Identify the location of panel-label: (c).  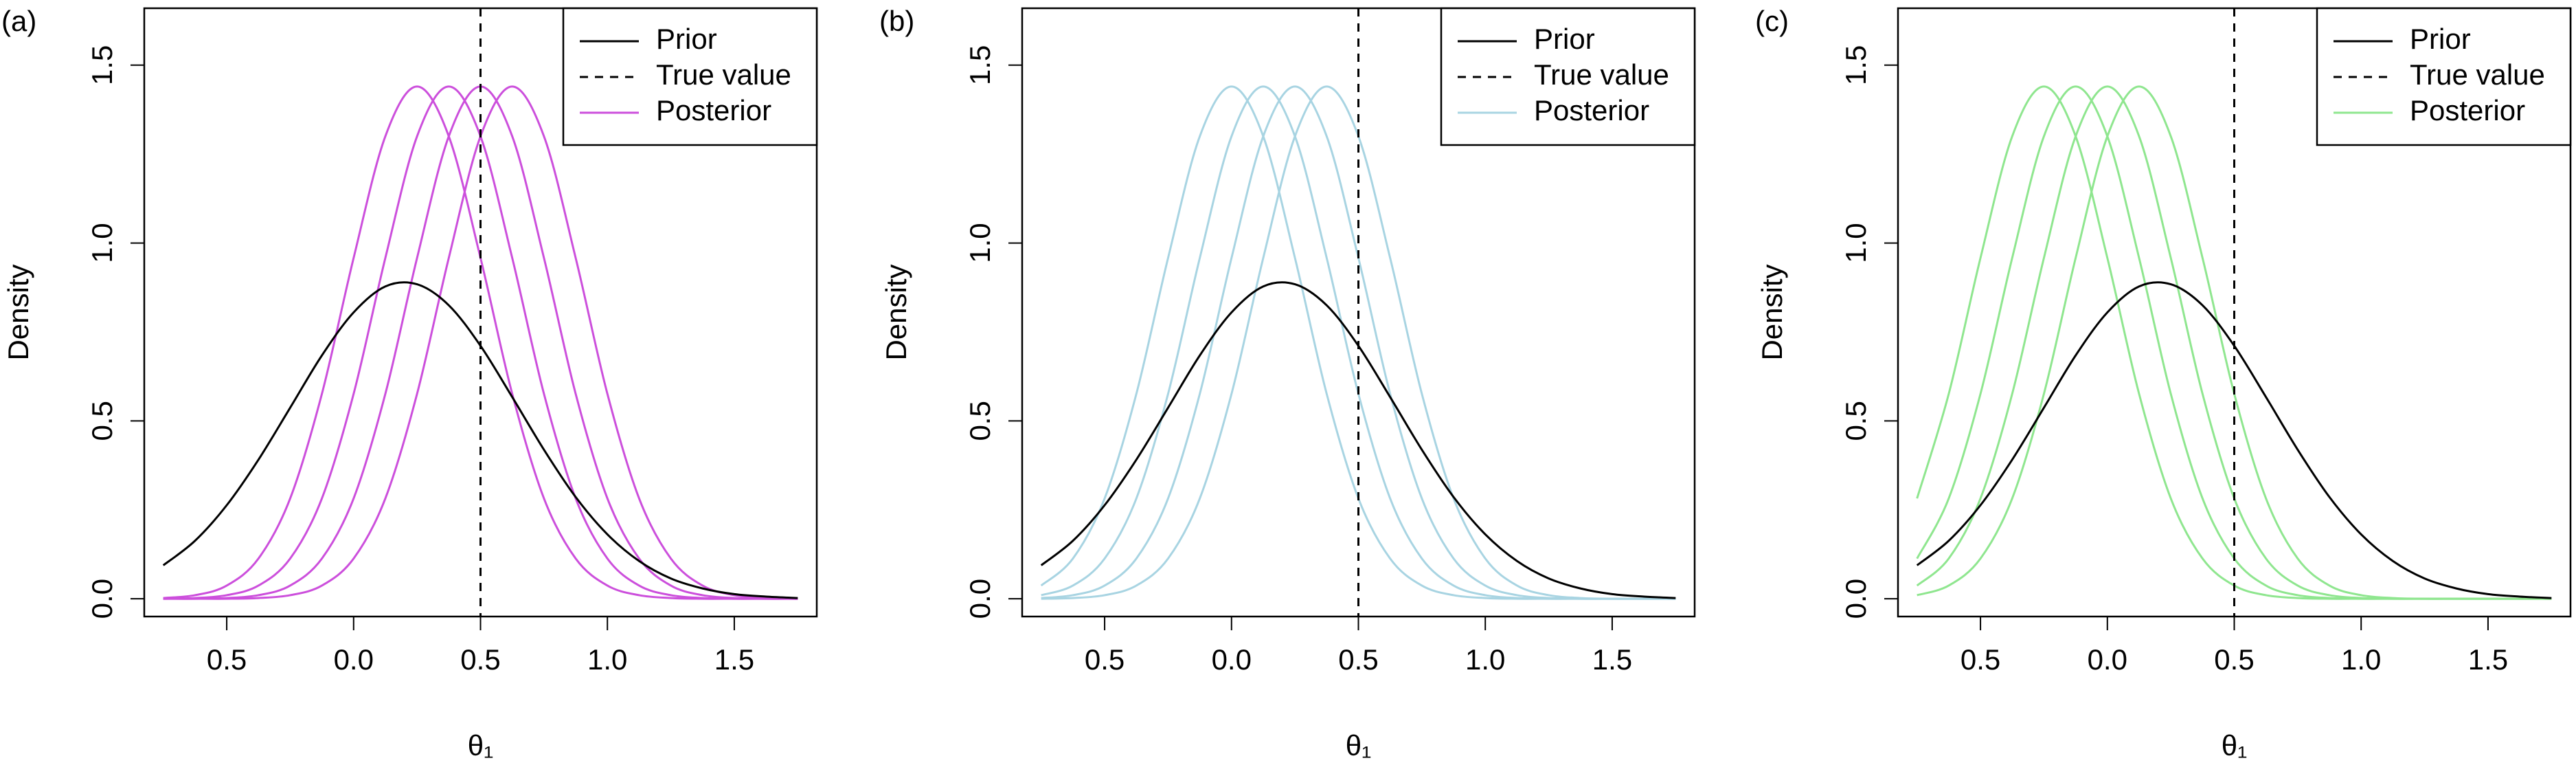
(1772, 21).